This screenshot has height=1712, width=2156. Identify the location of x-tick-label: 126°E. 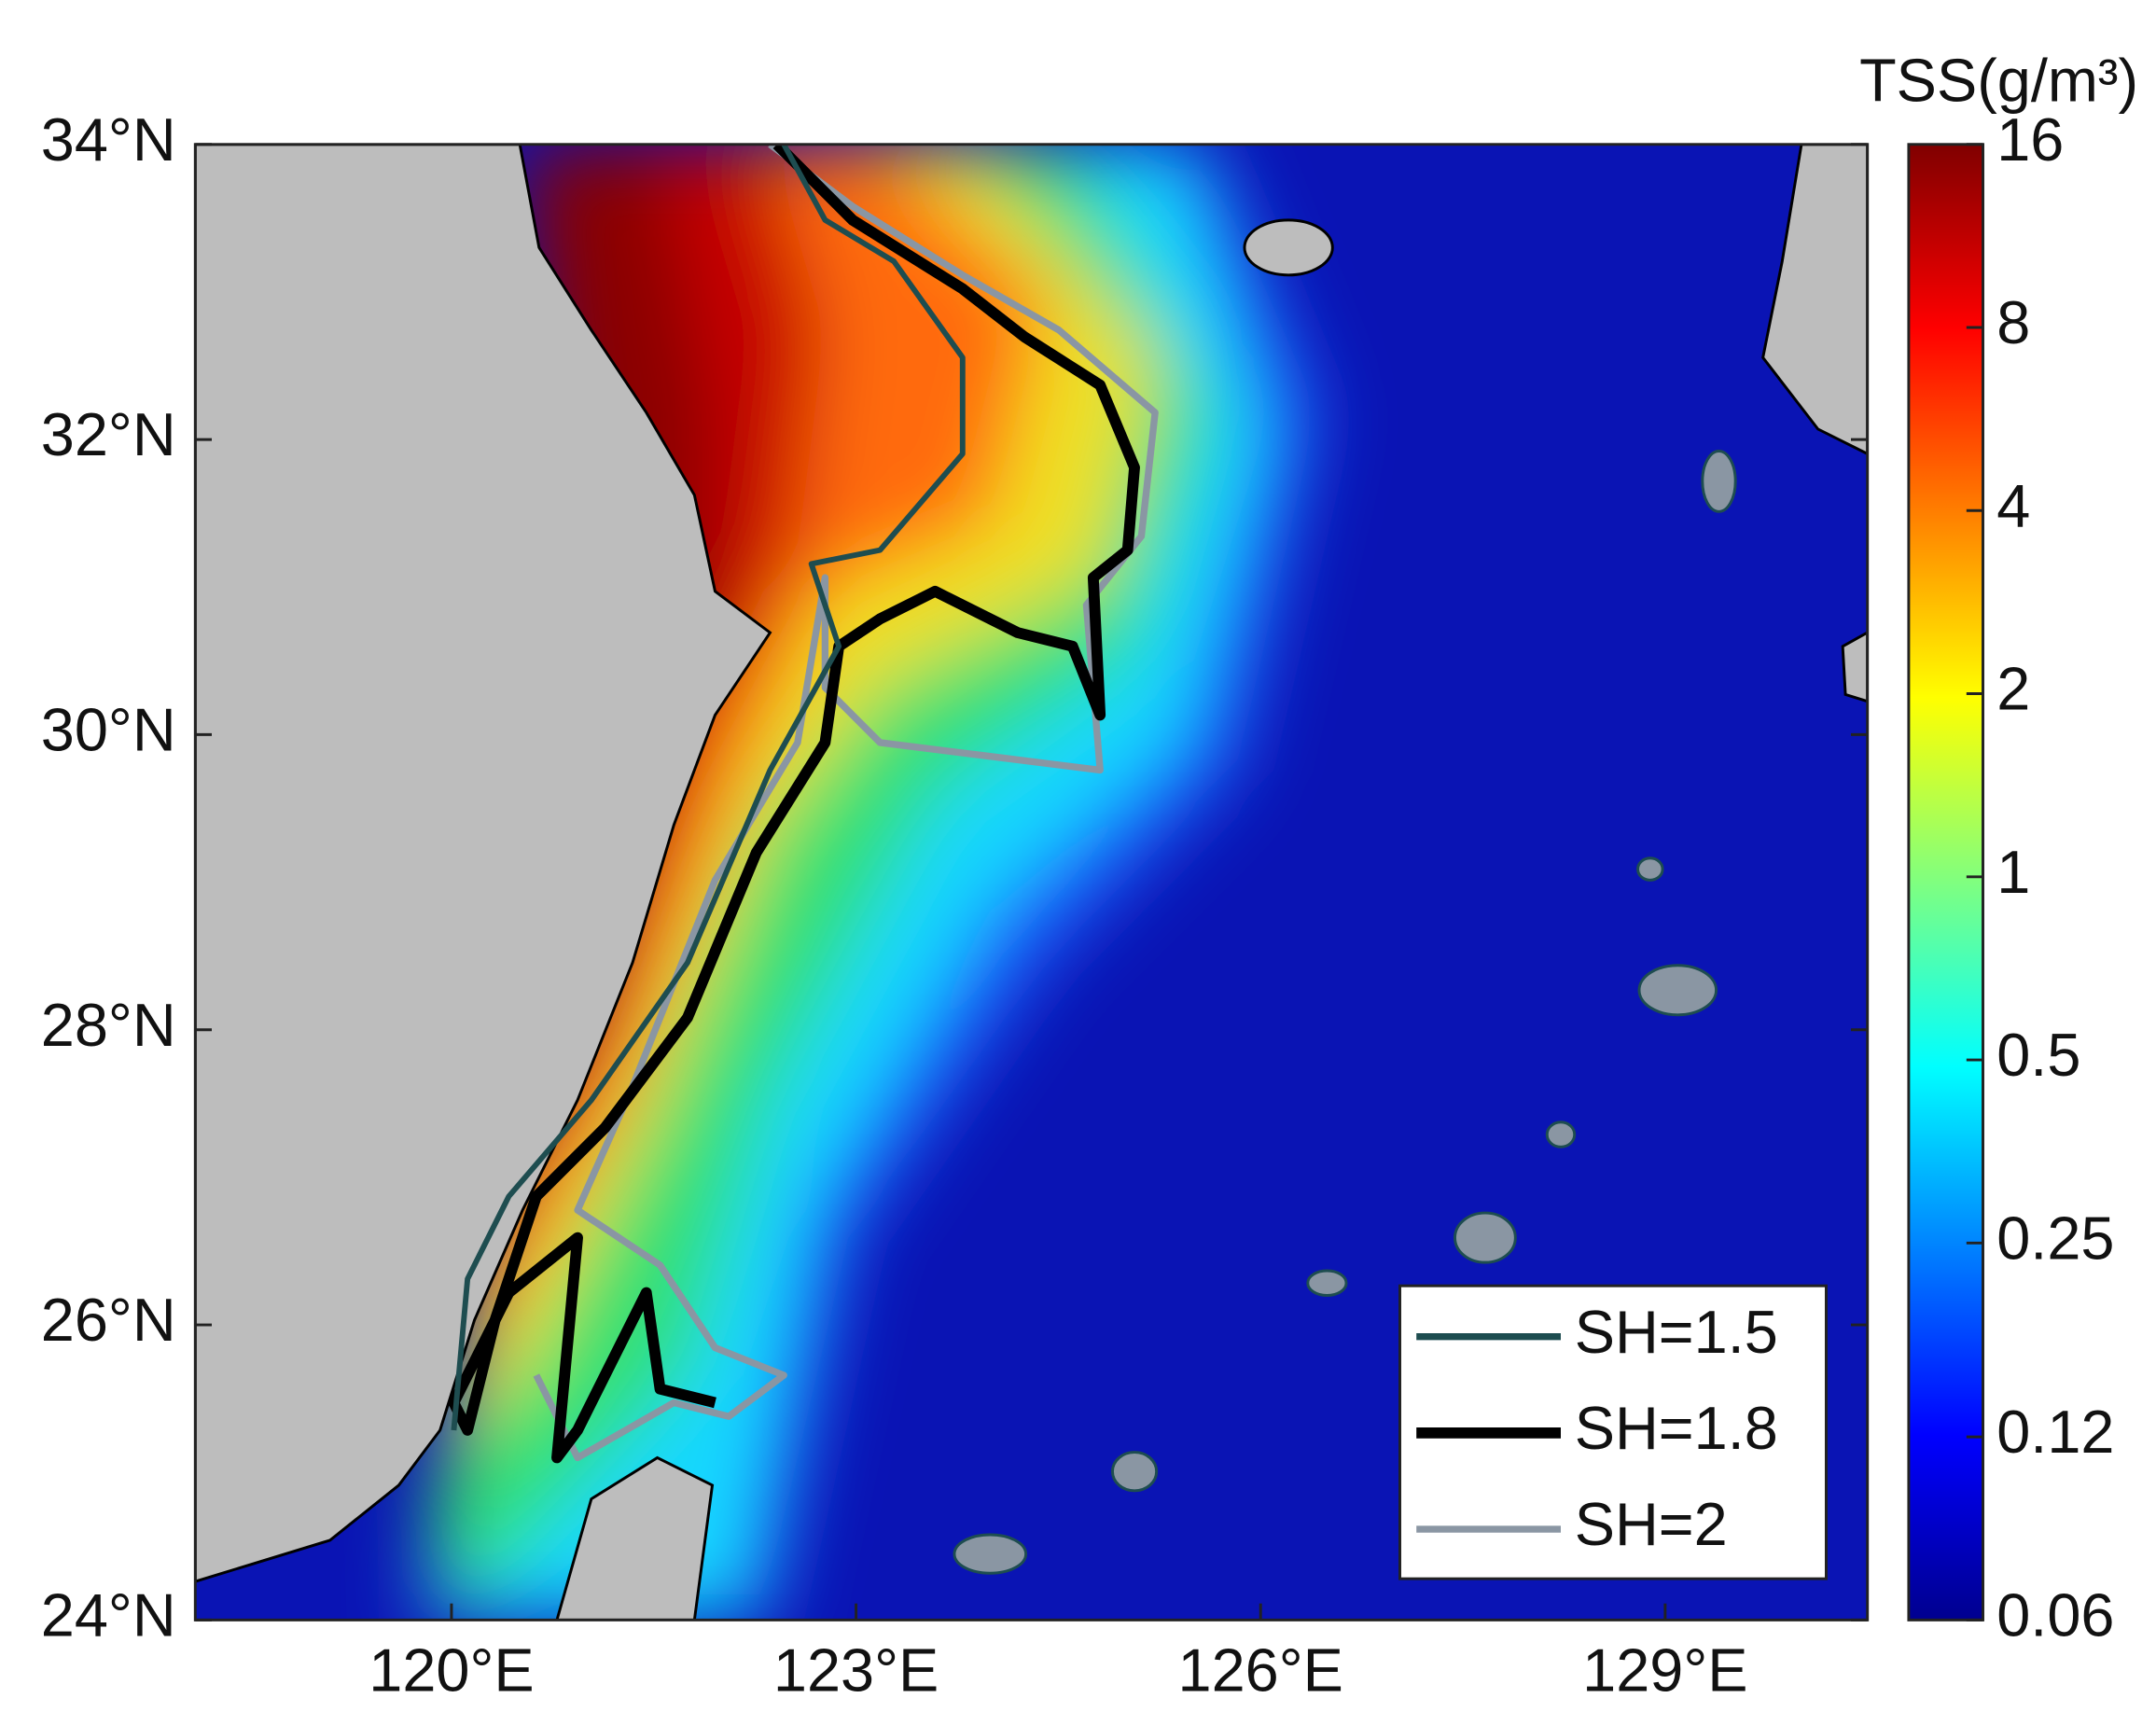
(1260, 1669).